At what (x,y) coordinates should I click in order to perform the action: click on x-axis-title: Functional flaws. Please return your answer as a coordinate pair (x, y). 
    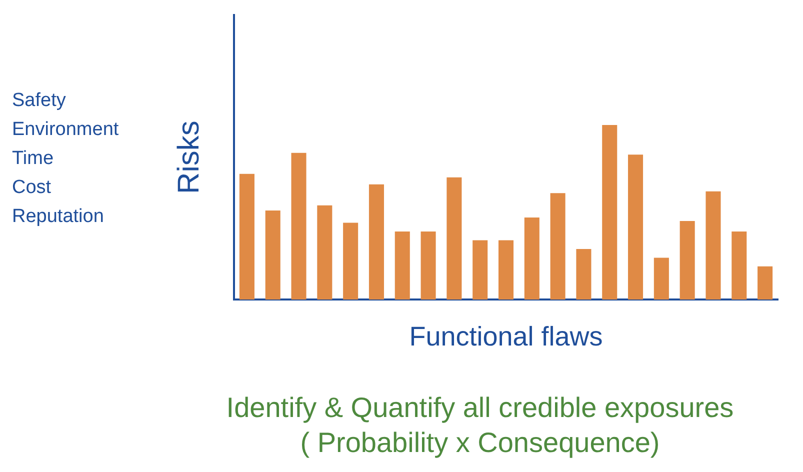
    Looking at the image, I should click on (506, 336).